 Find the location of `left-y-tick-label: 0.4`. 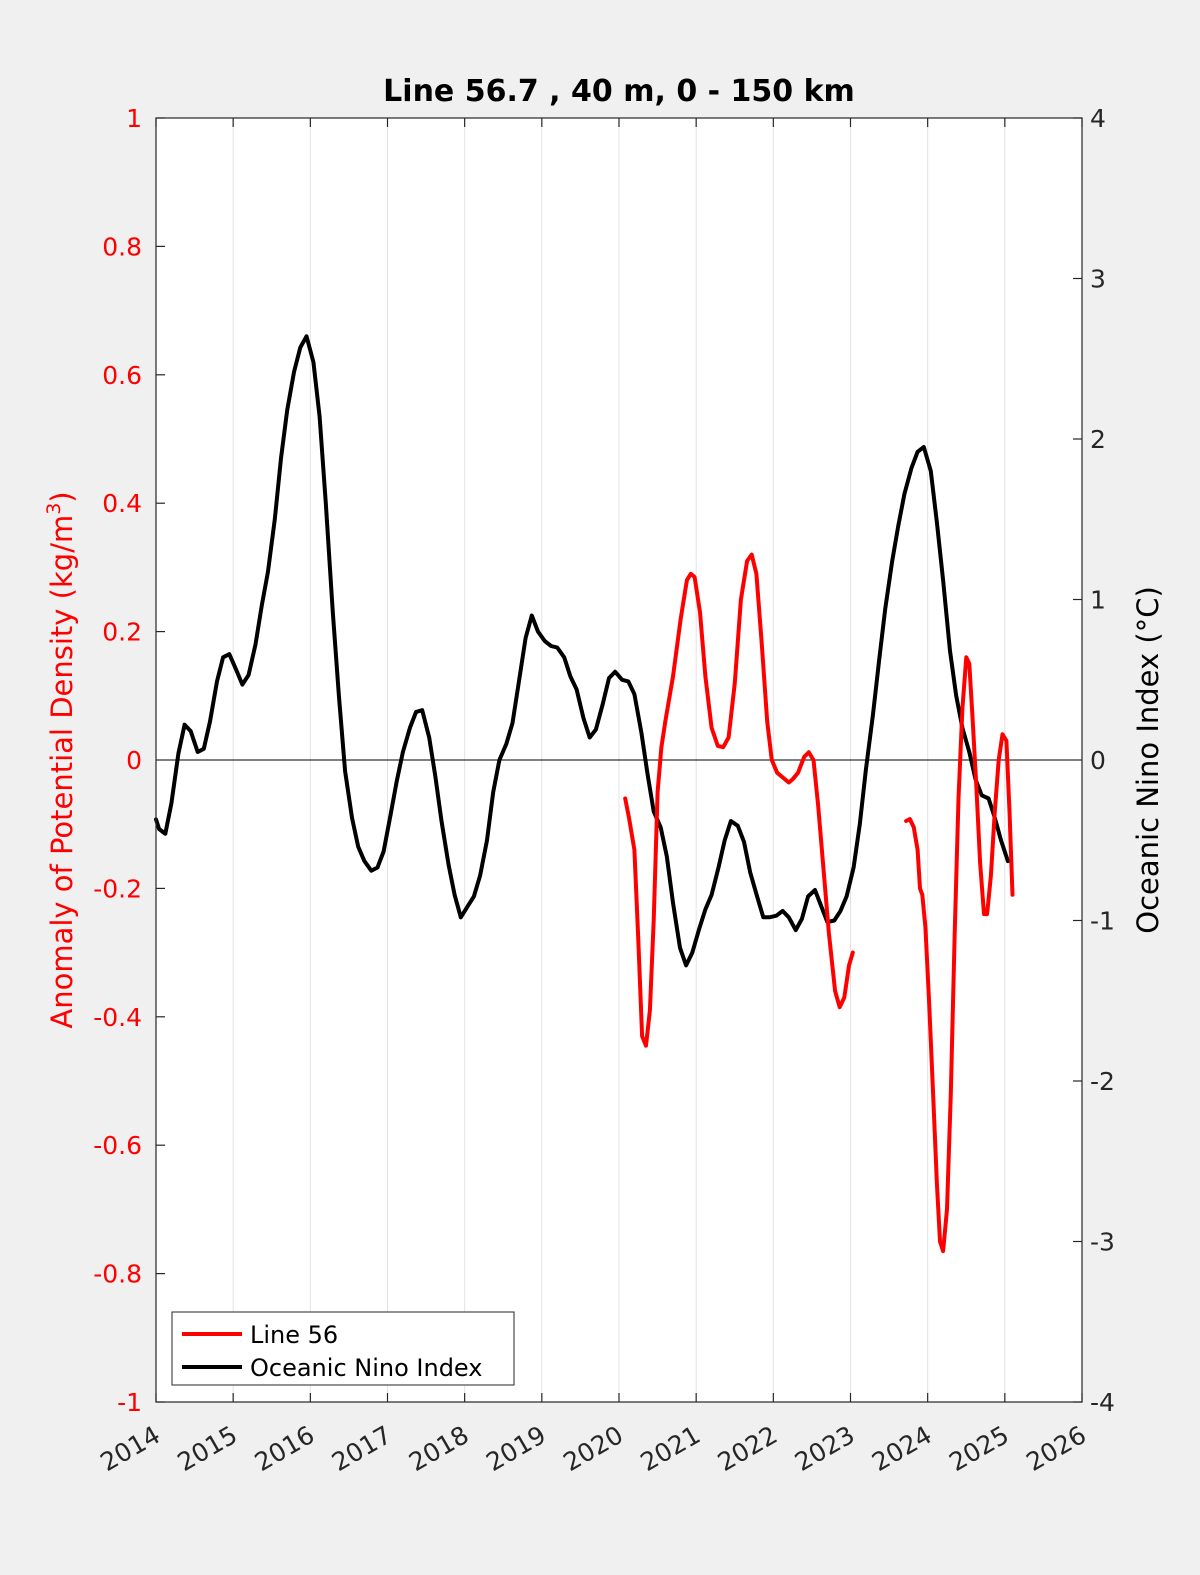

left-y-tick-label: 0.4 is located at coordinates (122, 503).